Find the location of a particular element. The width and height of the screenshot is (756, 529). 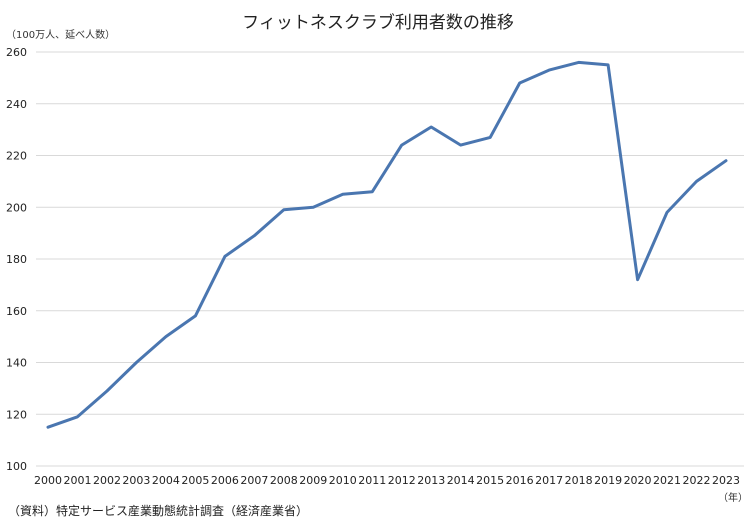

x-tick-label: 2010 is located at coordinates (343, 480).